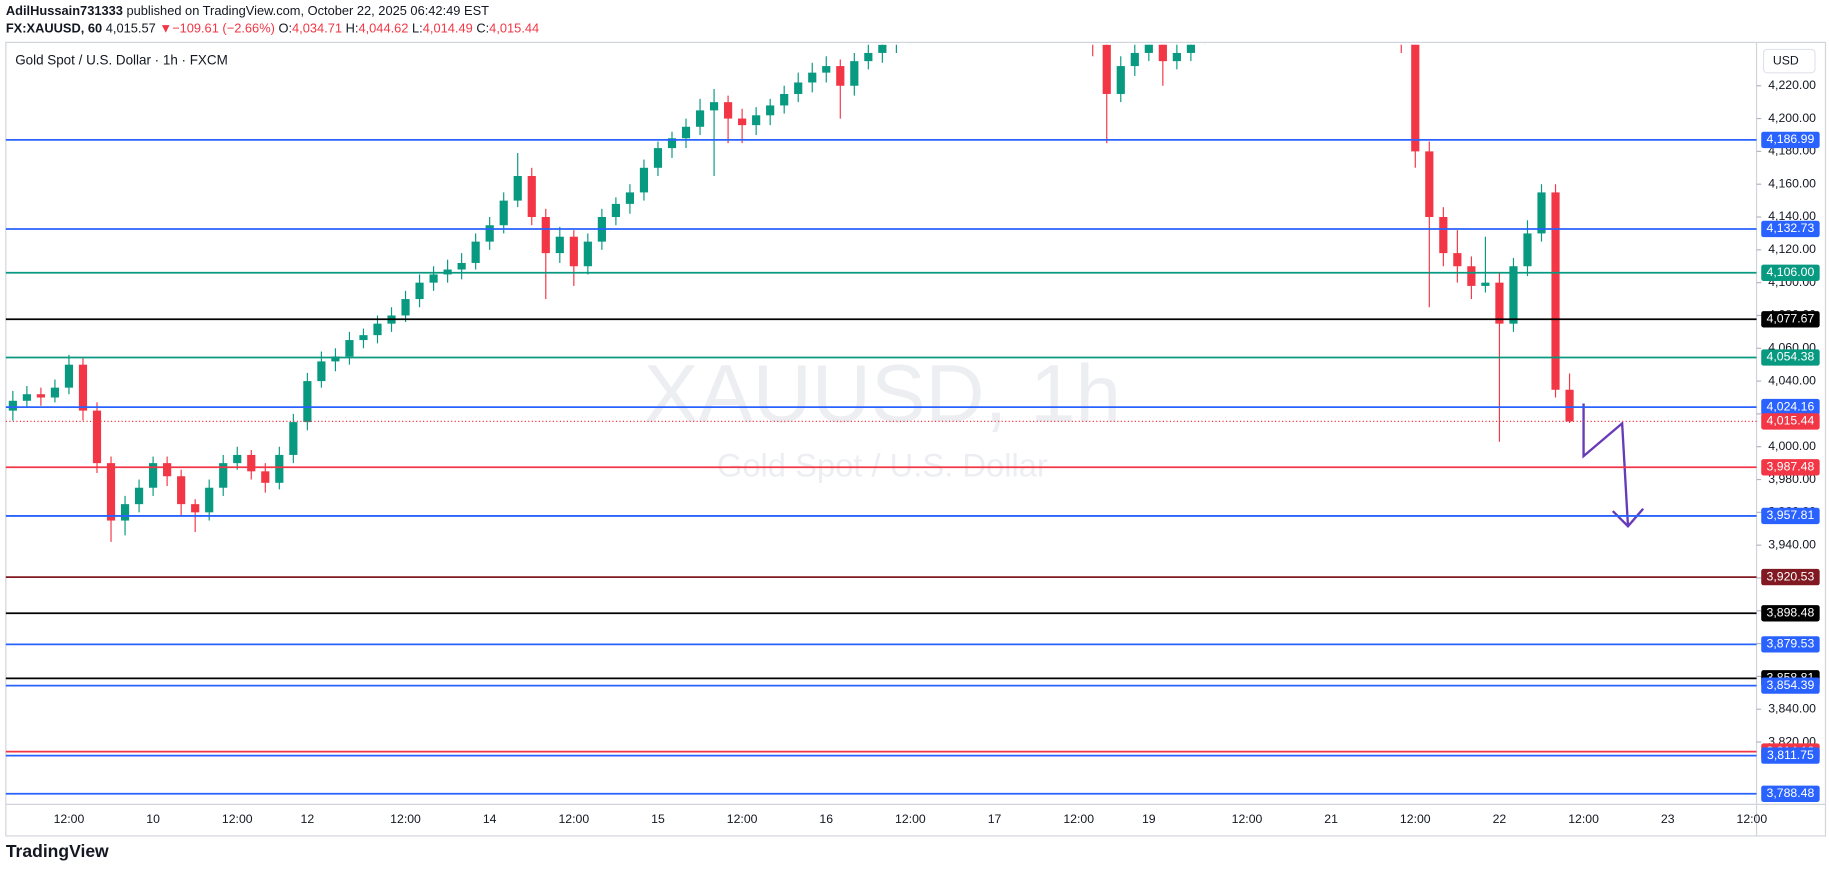 This screenshot has height=869, width=1829. I want to click on watermark-subtitle: Gold Spot / U.S. Dollar, so click(882, 464).